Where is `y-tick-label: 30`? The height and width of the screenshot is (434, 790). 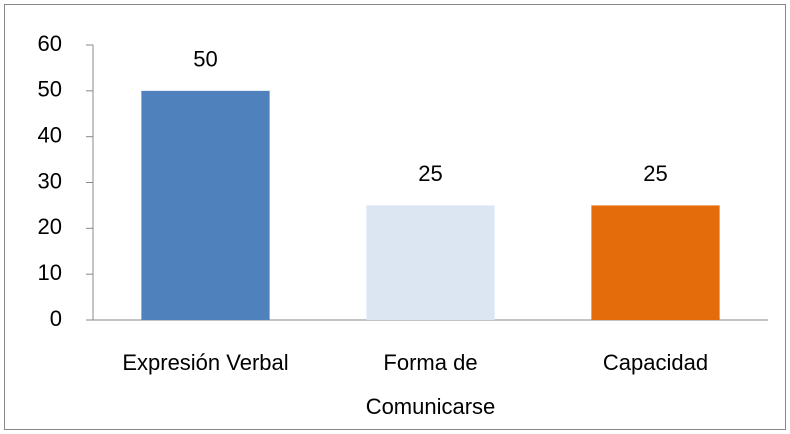 y-tick-label: 30 is located at coordinates (50, 180).